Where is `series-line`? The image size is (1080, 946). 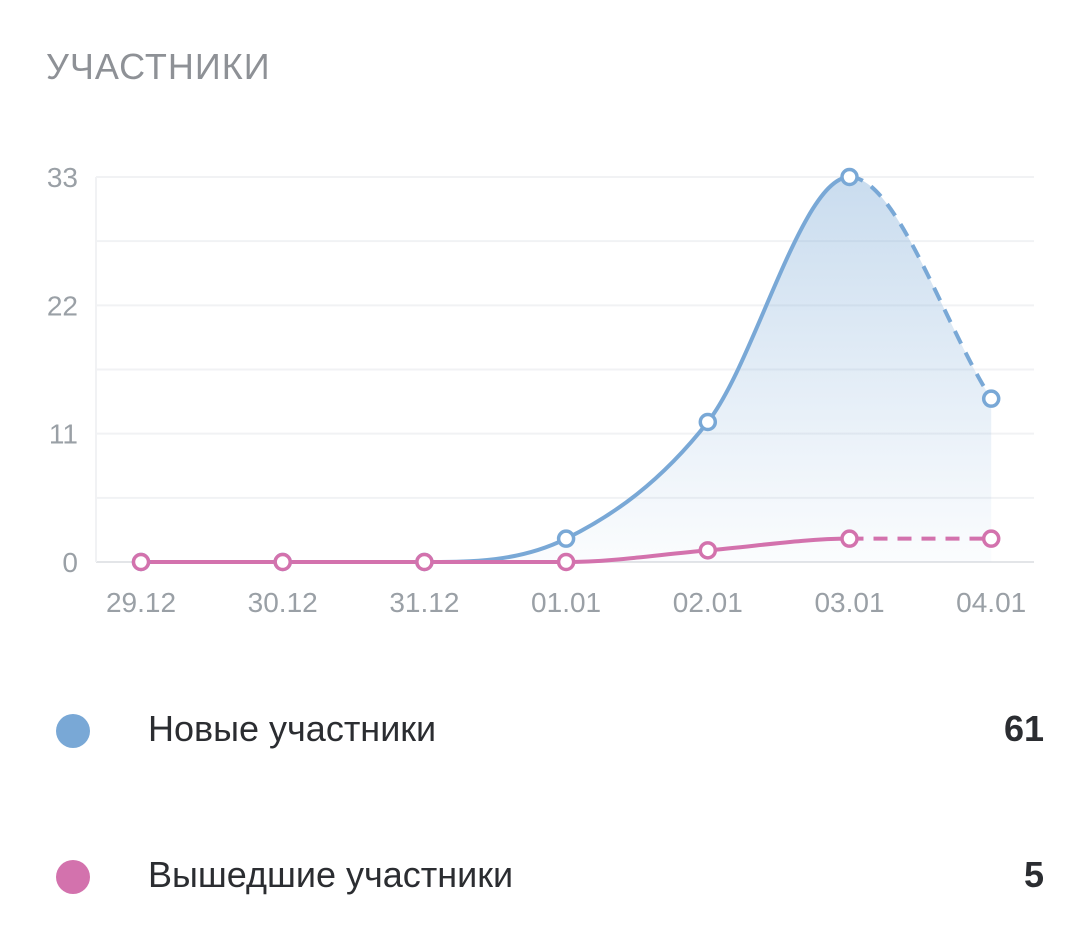 series-line is located at coordinates (495, 550).